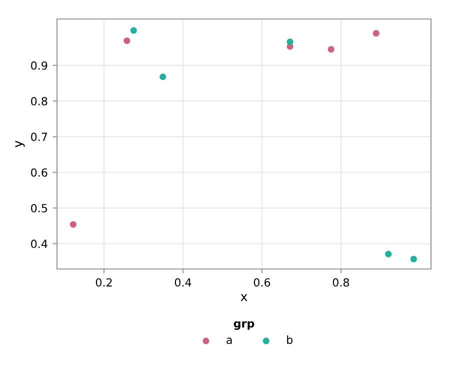 The width and height of the screenshot is (450, 368). What do you see at coordinates (290, 339) in the screenshot?
I see `legend-label: b` at bounding box center [290, 339].